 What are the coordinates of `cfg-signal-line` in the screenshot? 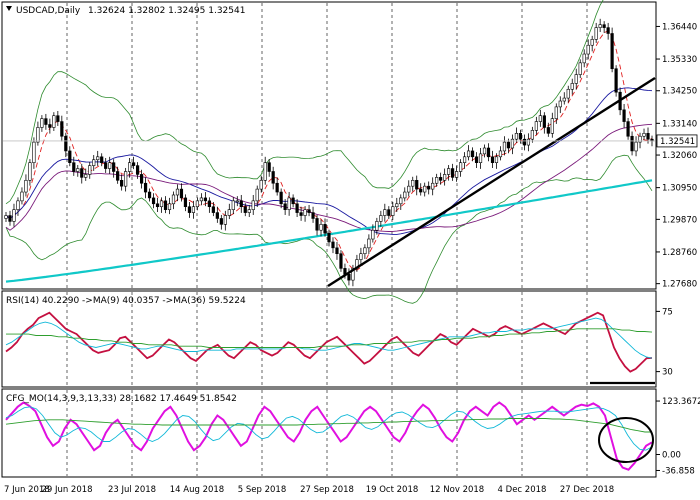 It's located at (329, 428).